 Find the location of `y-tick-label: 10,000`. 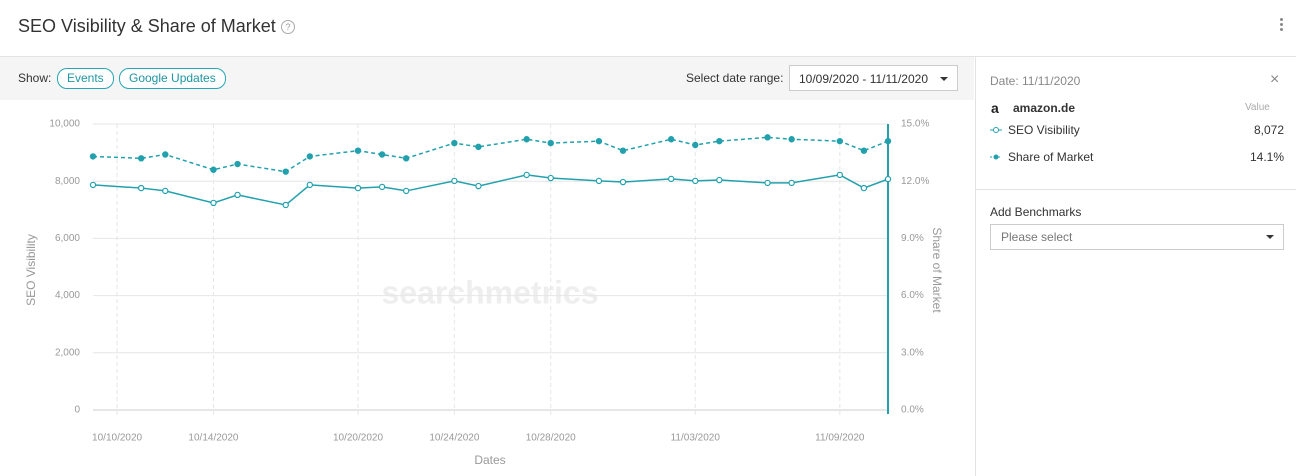

y-tick-label: 10,000 is located at coordinates (64, 124).